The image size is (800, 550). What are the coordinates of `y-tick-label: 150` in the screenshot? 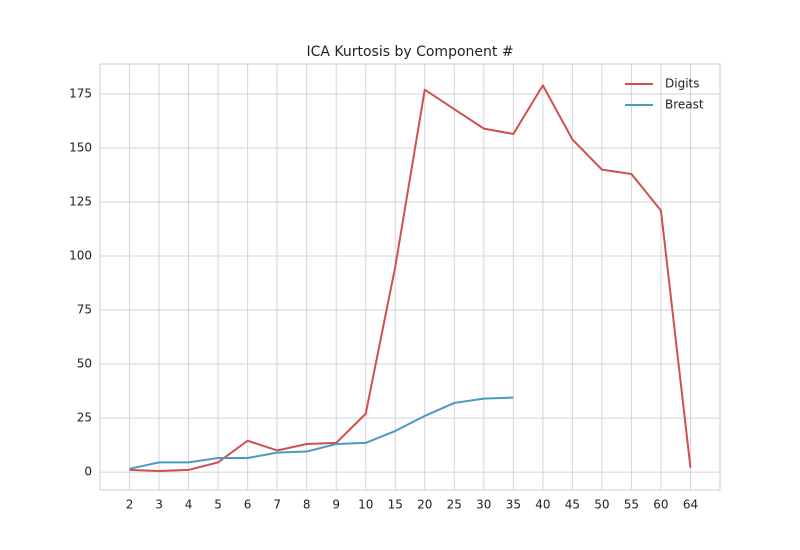 It's located at (80, 148).